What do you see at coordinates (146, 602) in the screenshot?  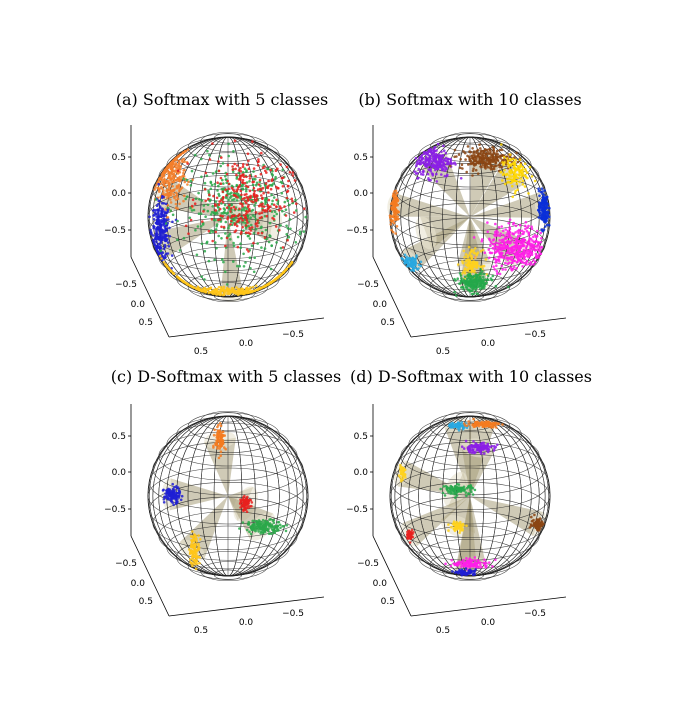 I see `y-tick-label: 0.5` at bounding box center [146, 602].